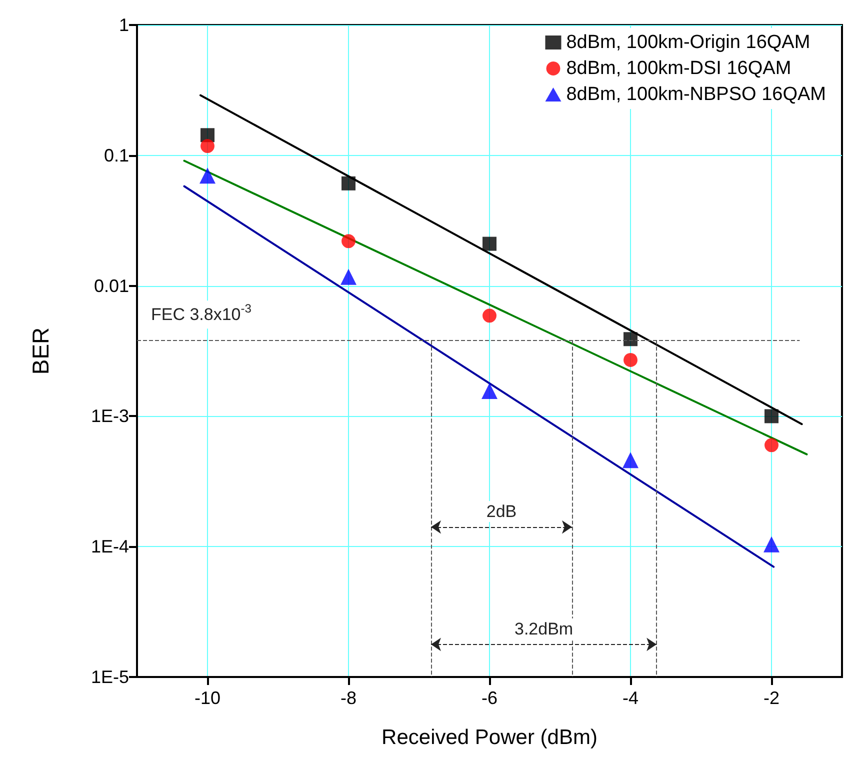 The width and height of the screenshot is (851, 780). I want to click on legend-label: 8dBm, 100km-DSI 16QAM, so click(679, 68).